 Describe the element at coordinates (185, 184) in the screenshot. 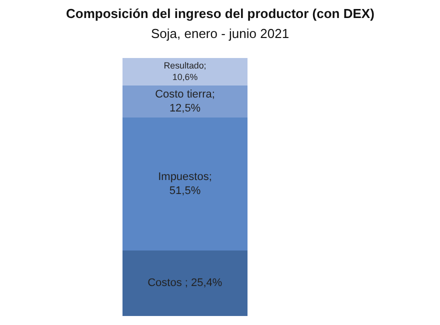

I see `data-label: Impuestos; 51,5%` at that location.